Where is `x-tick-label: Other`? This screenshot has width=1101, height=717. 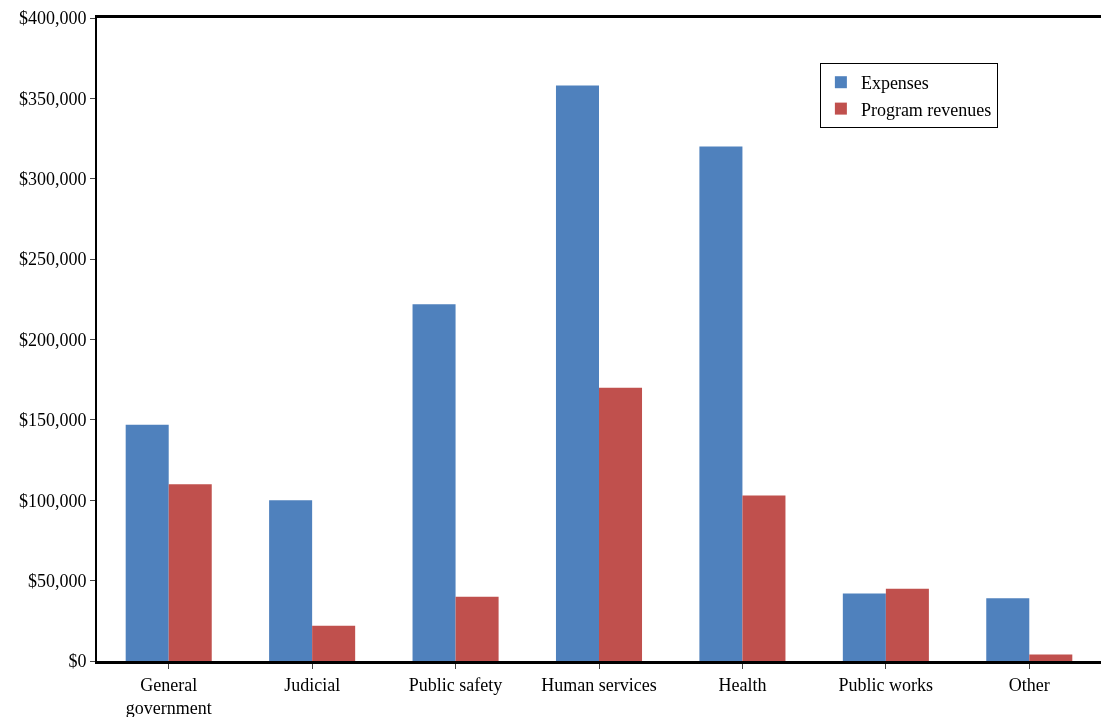
x-tick-label: Other is located at coordinates (1029, 684).